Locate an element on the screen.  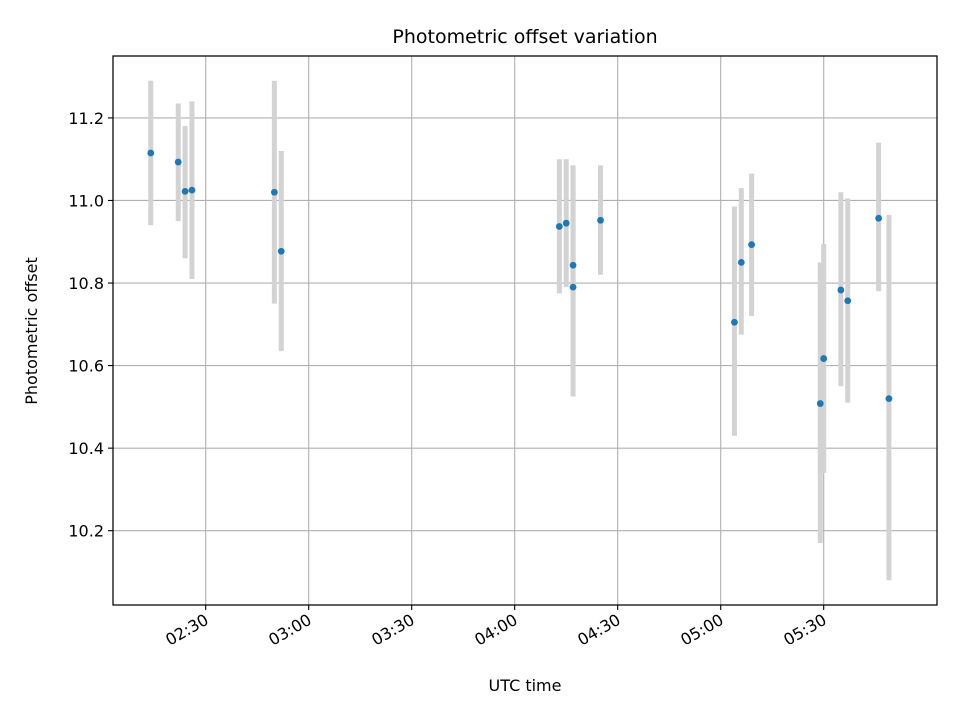
y-tick-label: 11.0 is located at coordinates (86, 200).